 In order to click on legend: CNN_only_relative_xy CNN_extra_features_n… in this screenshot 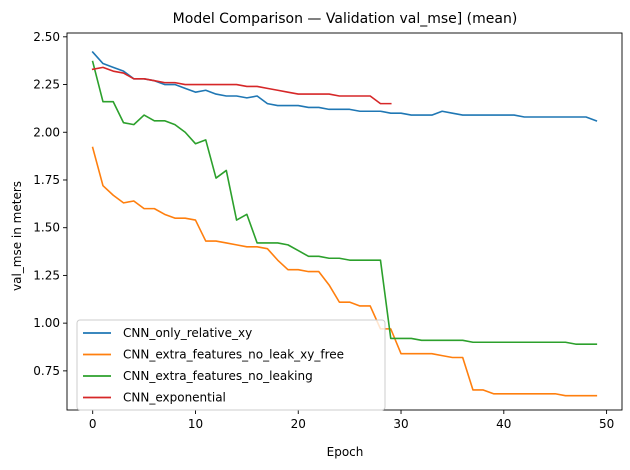, I will do `click(231, 365)`.